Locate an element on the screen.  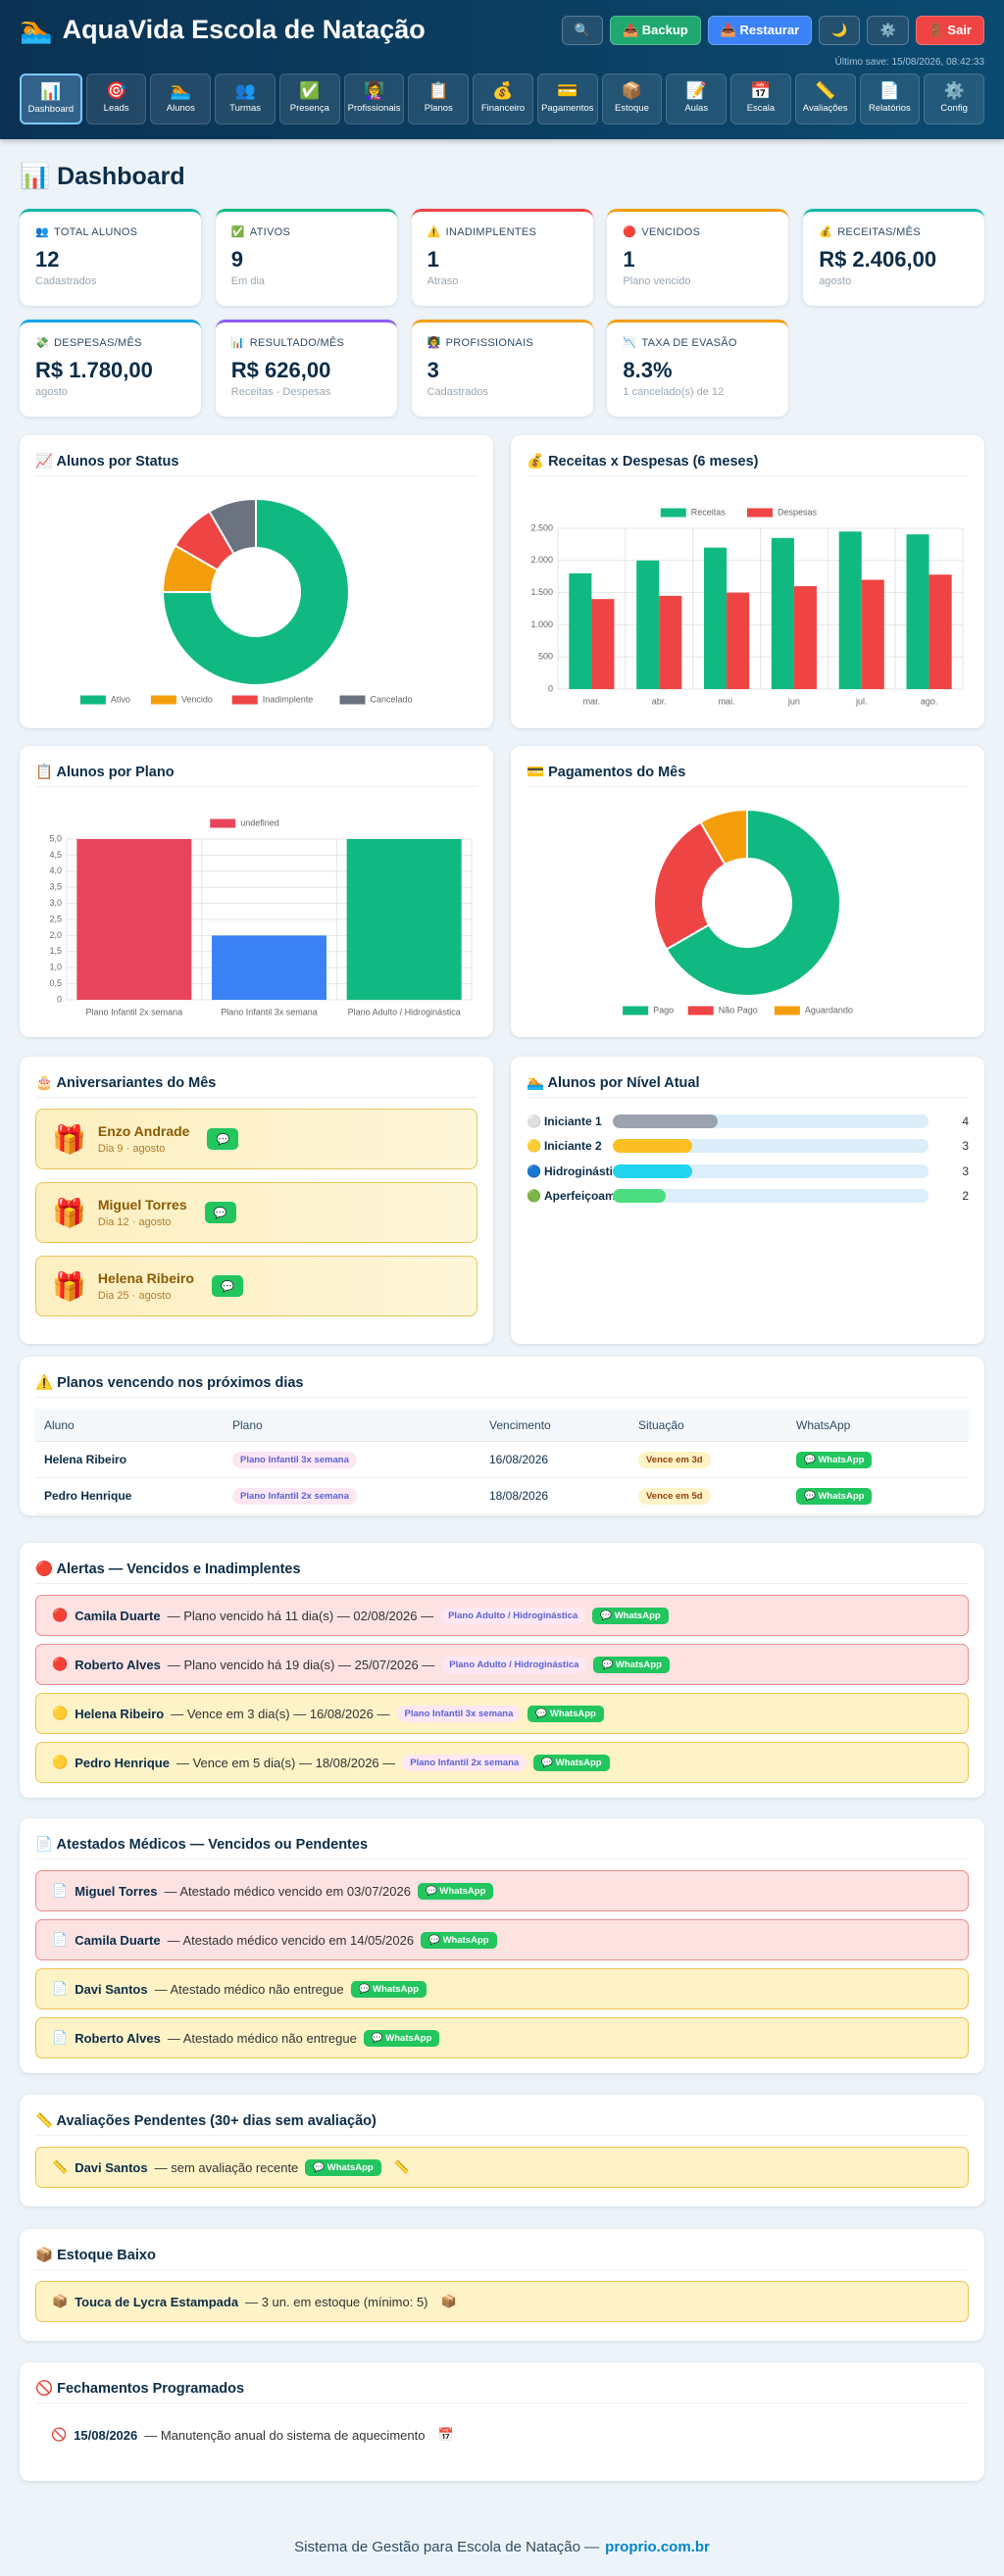
nav-label: Estoque is located at coordinates (632, 108).